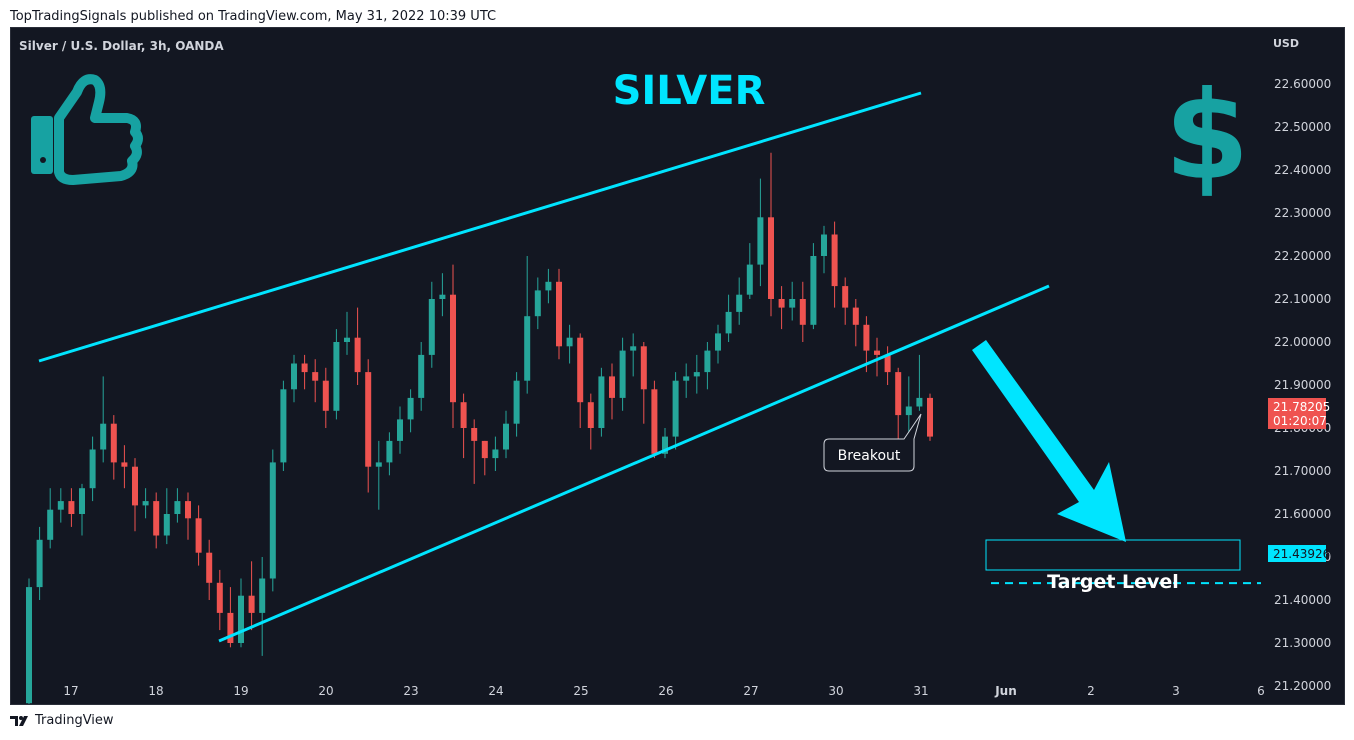 The width and height of the screenshot is (1354, 740). I want to click on time-tick-label: 24, so click(495, 691).